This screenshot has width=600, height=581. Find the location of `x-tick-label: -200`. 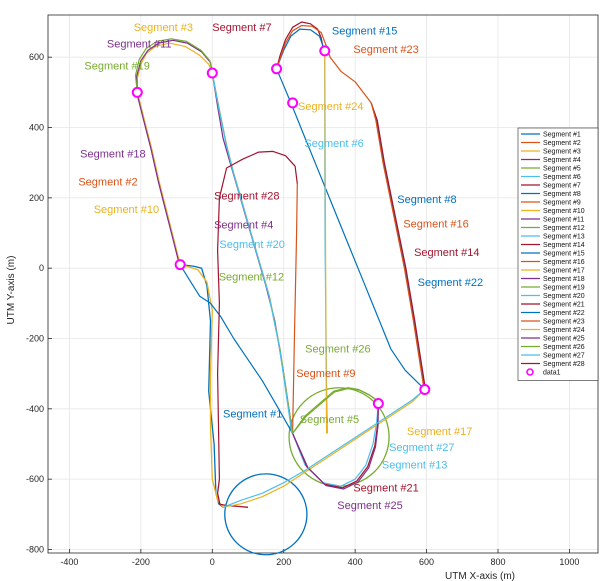

x-tick-label: -200 is located at coordinates (141, 562).